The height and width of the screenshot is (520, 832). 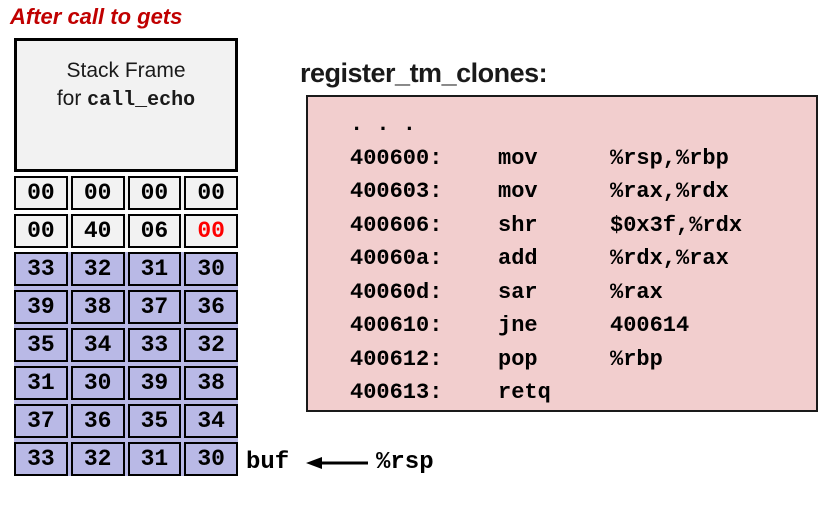 I want to click on code-address: 40060a:, so click(x=396, y=258).